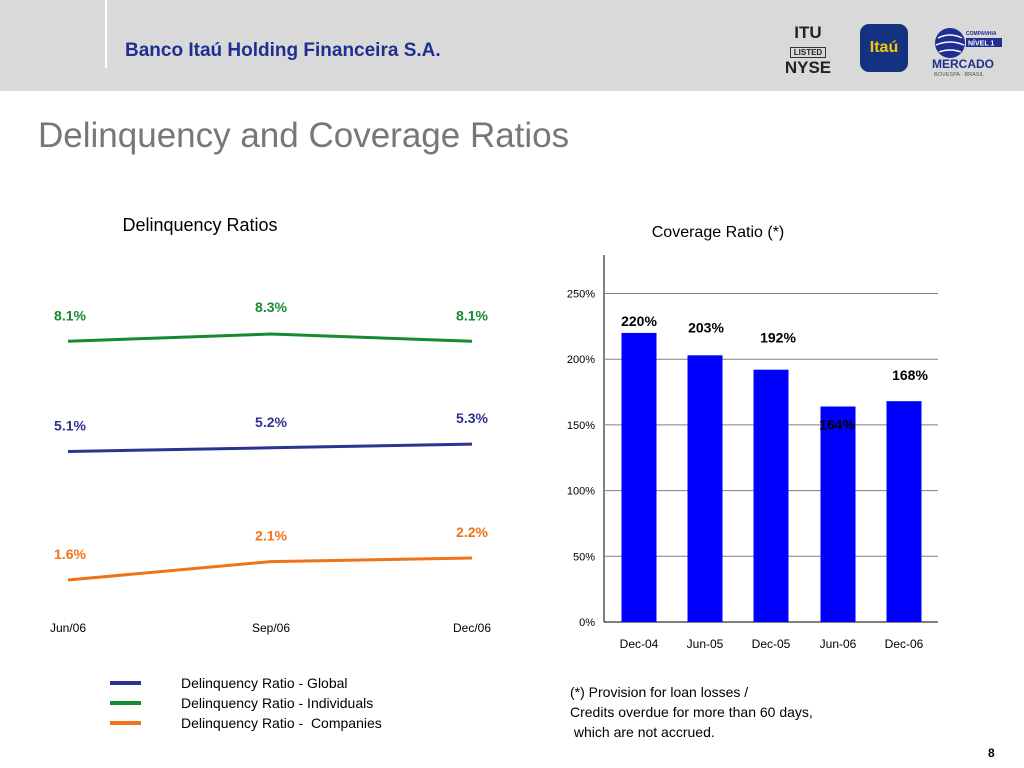 This screenshot has width=1024, height=768. Describe the element at coordinates (271, 628) in the screenshot. I see `x-tick-label: Sep/06` at that location.